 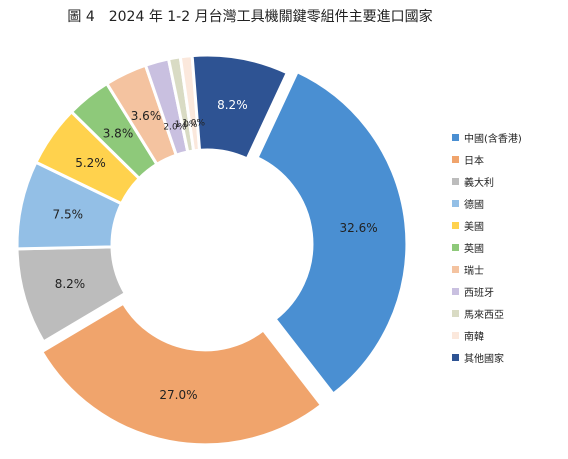 I want to click on legend-item-6: 英國, so click(x=487, y=247).